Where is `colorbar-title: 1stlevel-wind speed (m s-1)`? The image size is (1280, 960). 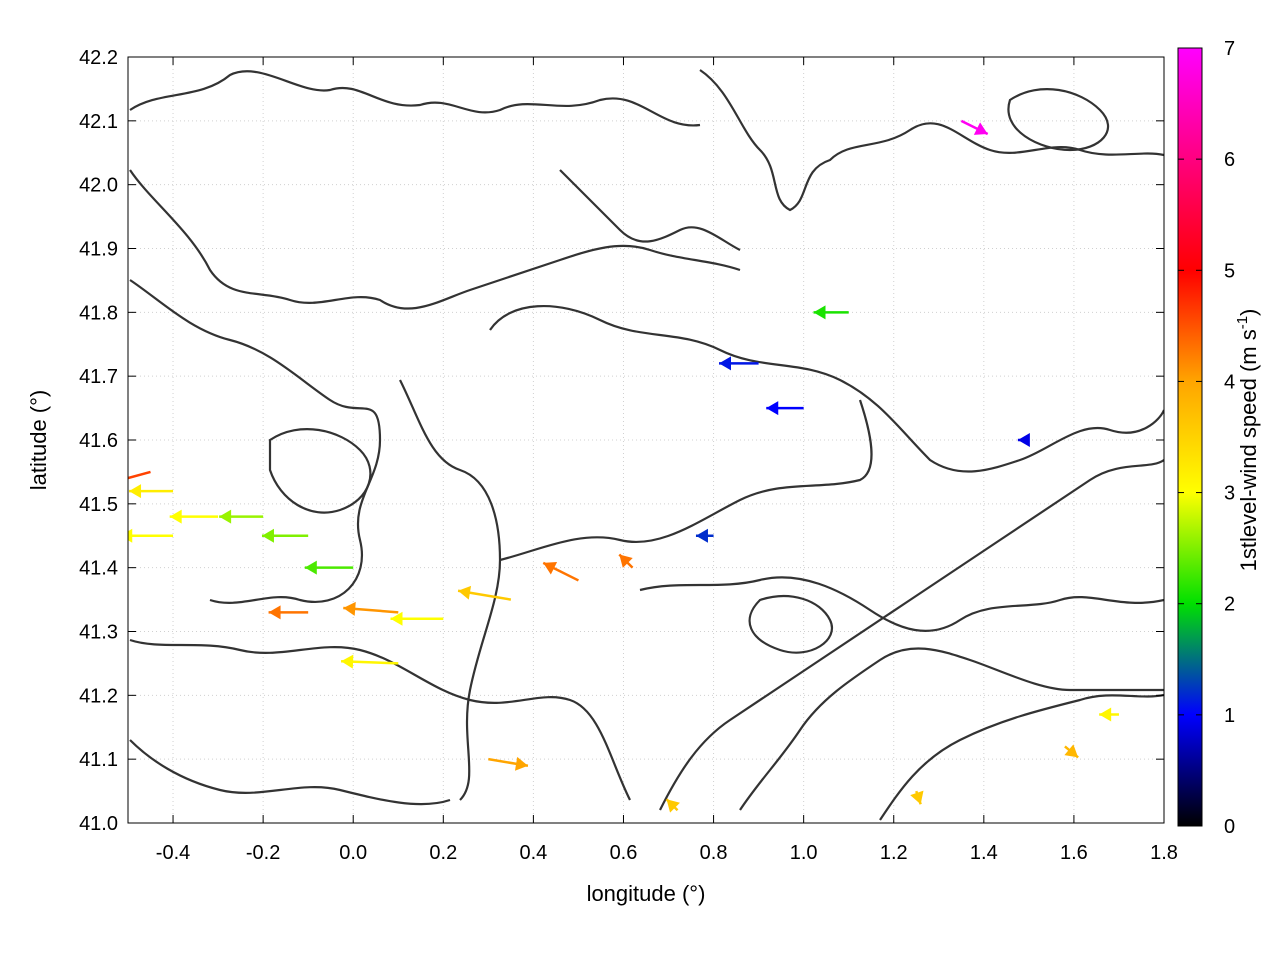
colorbar-title: 1stlevel-wind speed (m s-1) is located at coordinates (1247, 440).